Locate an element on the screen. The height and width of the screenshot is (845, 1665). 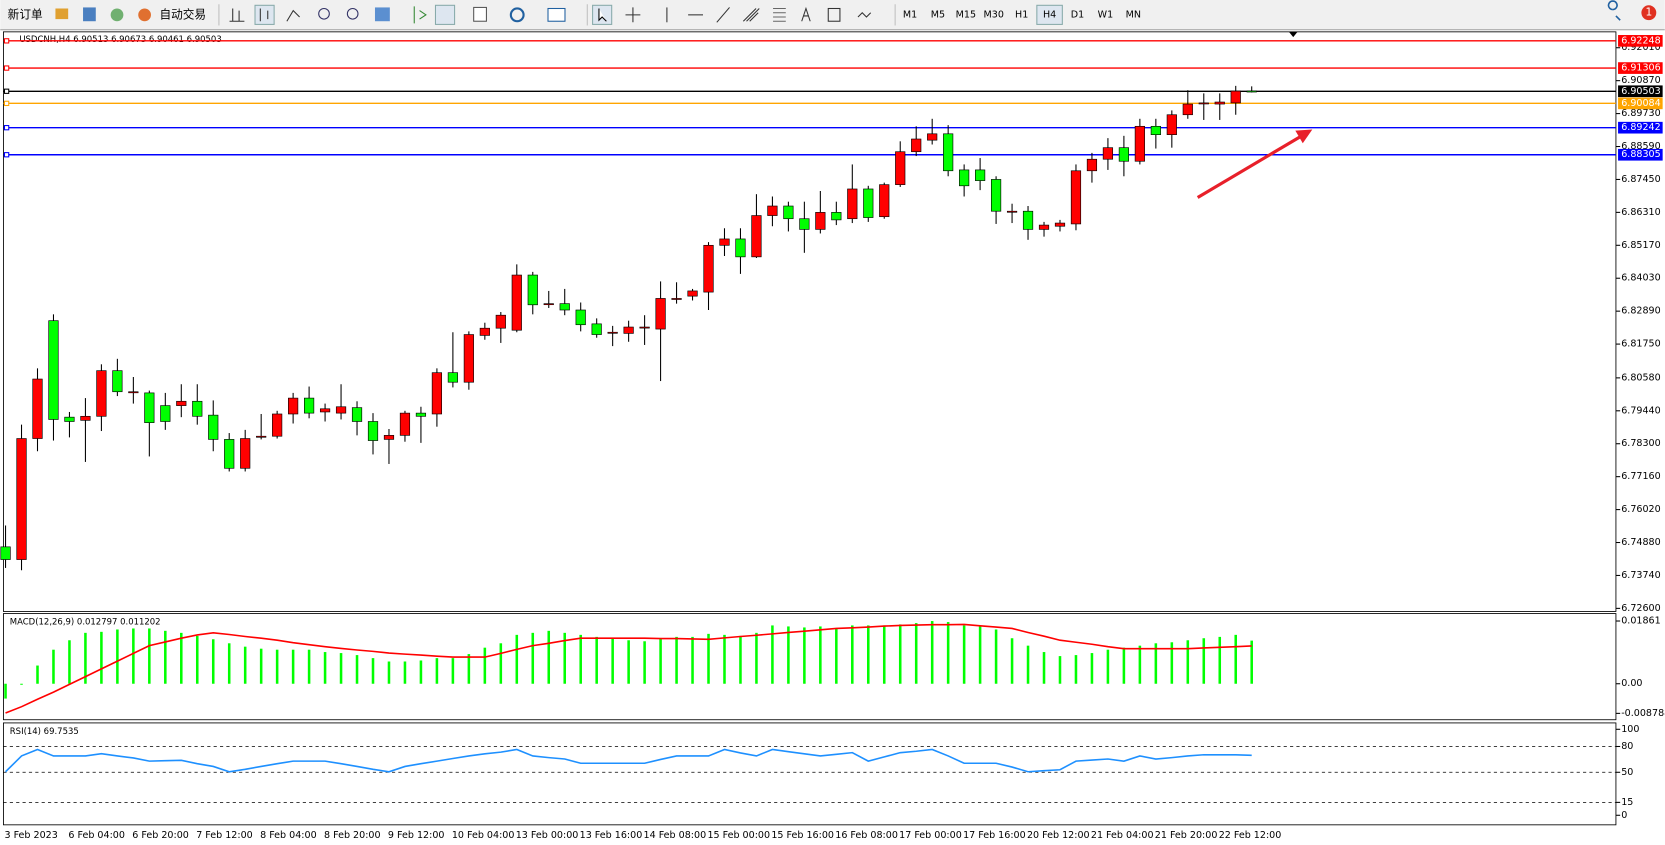
line-chart-icon is located at coordinates (293, 15).